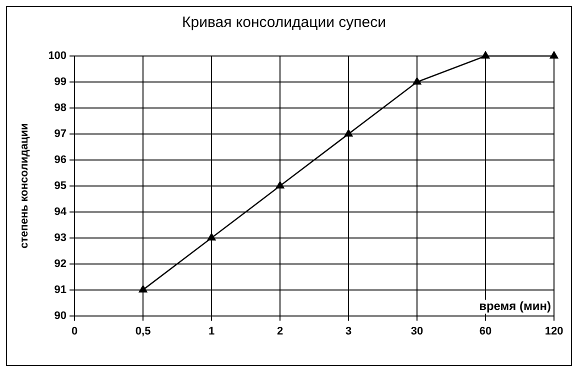 Image resolution: width=578 pixels, height=372 pixels. I want to click on y-tick-label: 91, so click(60, 290).